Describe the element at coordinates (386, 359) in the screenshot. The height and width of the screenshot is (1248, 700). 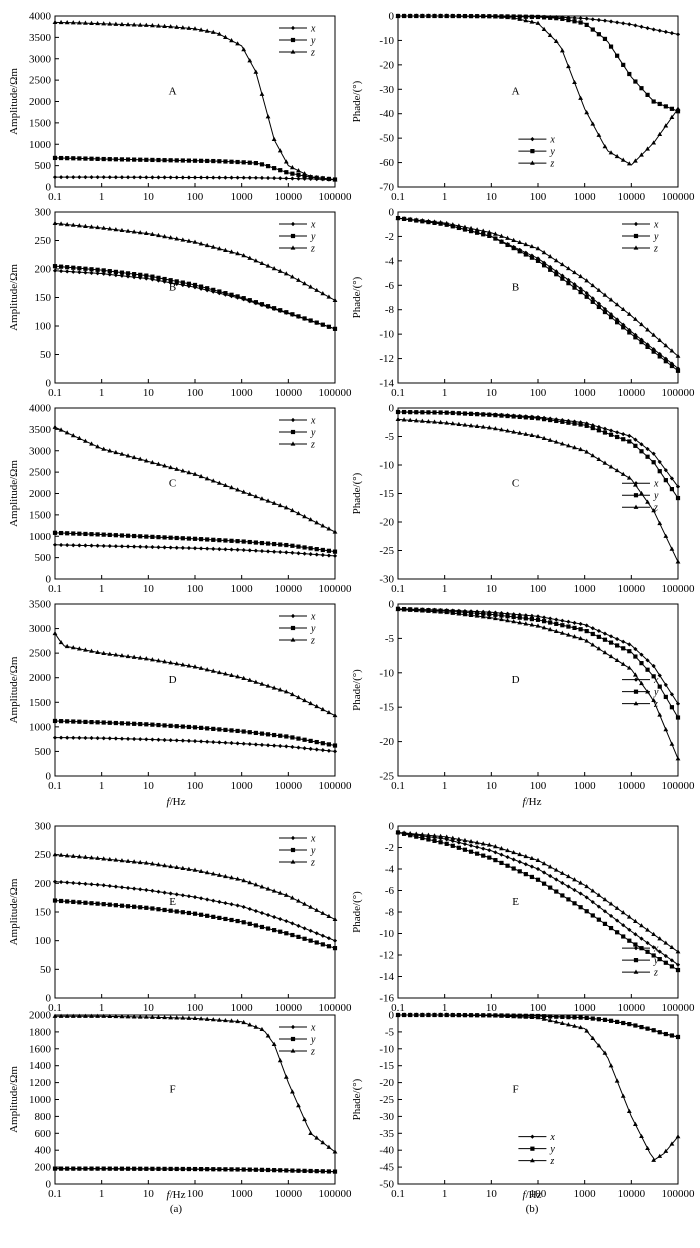
I see `y-tick-label: -12` at that location.